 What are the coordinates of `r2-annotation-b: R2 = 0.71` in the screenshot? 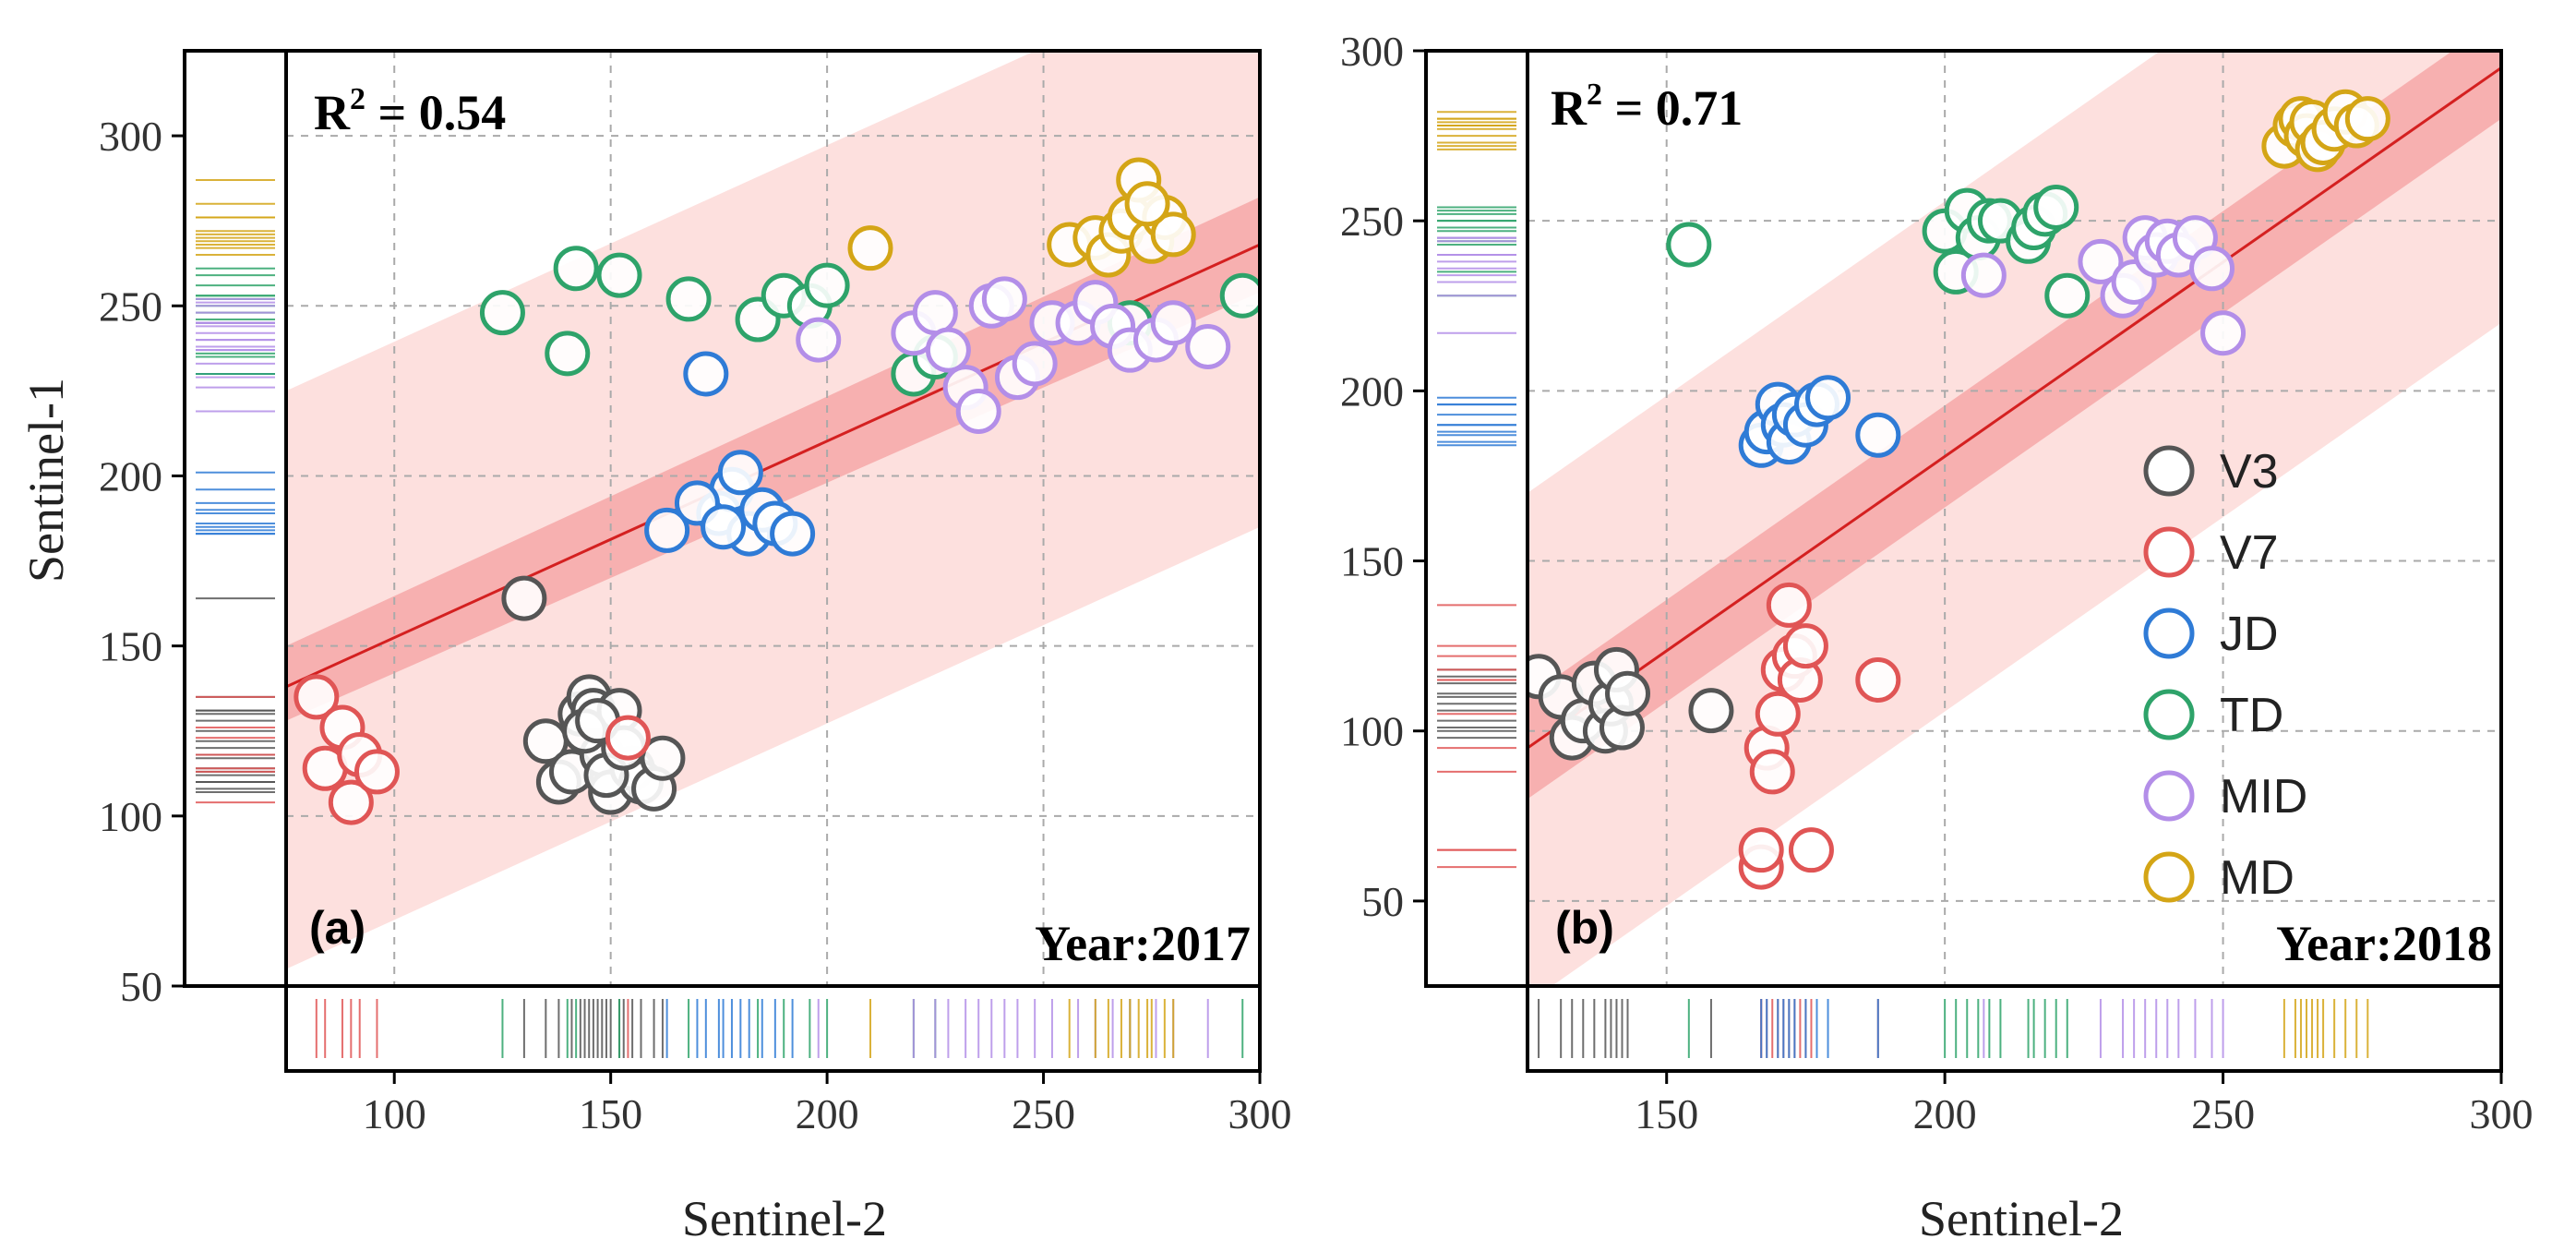 It's located at (1647, 107).